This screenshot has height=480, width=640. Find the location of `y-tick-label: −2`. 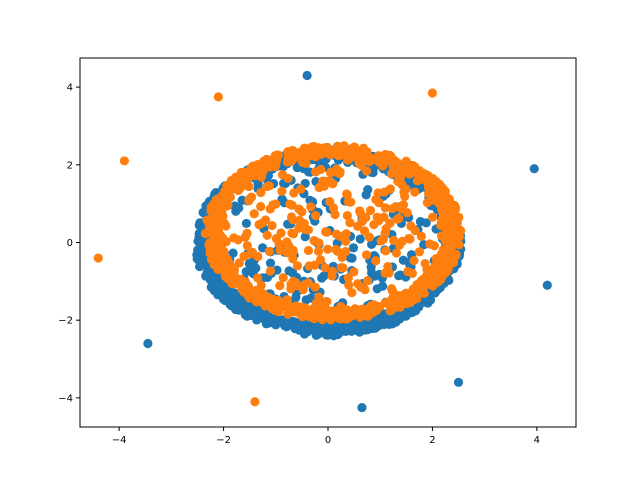

y-tick-label: −2 is located at coordinates (65, 321).